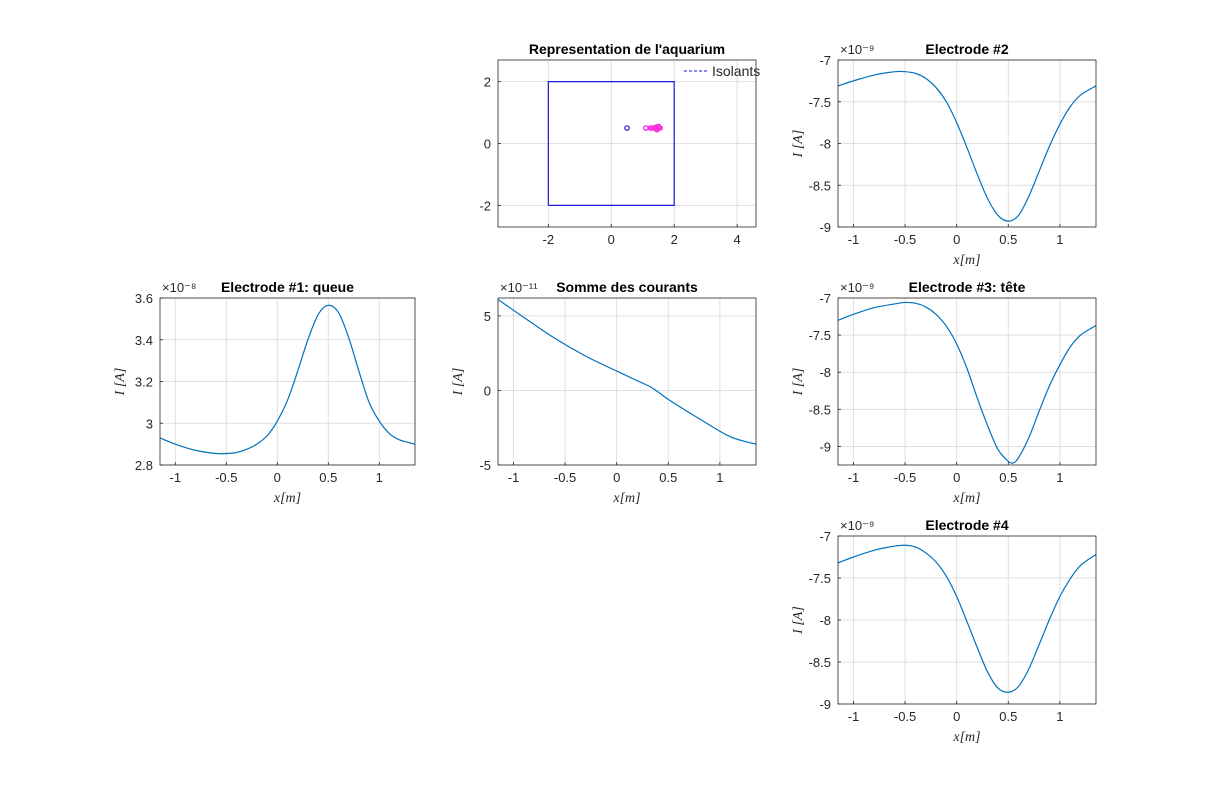 Image resolution: width=1212 pixels, height=794 pixels. Describe the element at coordinates (487, 316) in the screenshot. I see `y-tick-label: 5` at that location.